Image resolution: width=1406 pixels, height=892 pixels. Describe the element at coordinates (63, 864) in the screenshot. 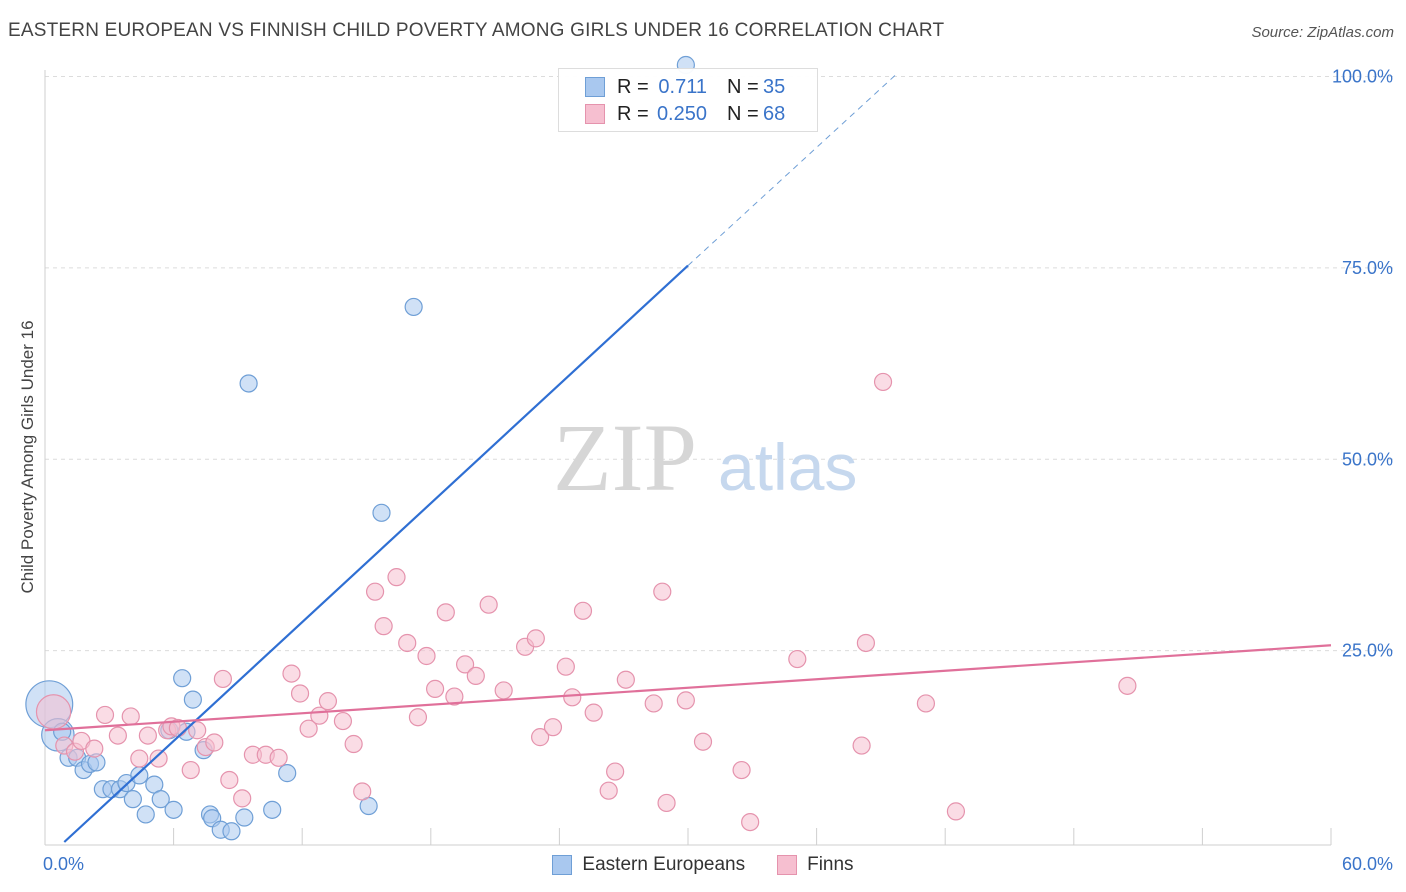

I see `x-tick-label: 0.0%` at that location.